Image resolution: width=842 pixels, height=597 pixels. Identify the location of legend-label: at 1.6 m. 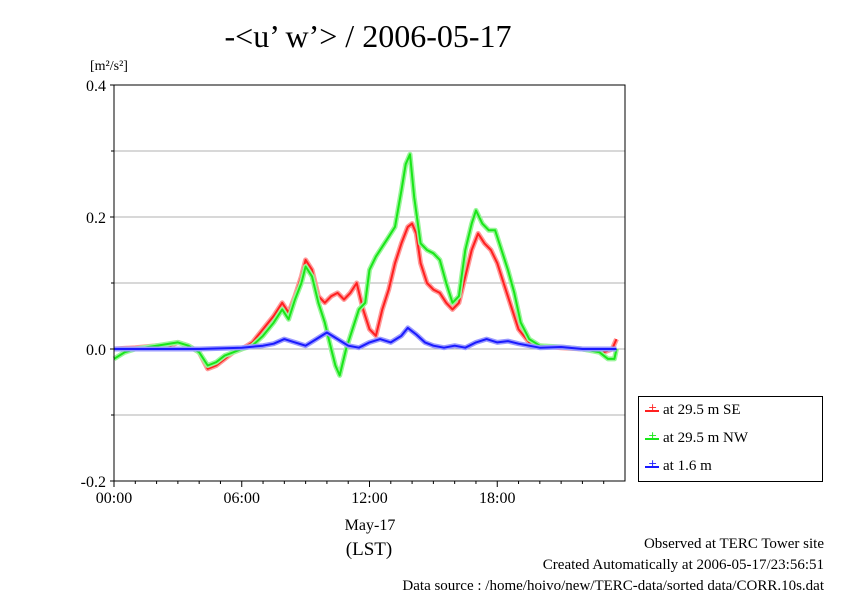
(687, 466).